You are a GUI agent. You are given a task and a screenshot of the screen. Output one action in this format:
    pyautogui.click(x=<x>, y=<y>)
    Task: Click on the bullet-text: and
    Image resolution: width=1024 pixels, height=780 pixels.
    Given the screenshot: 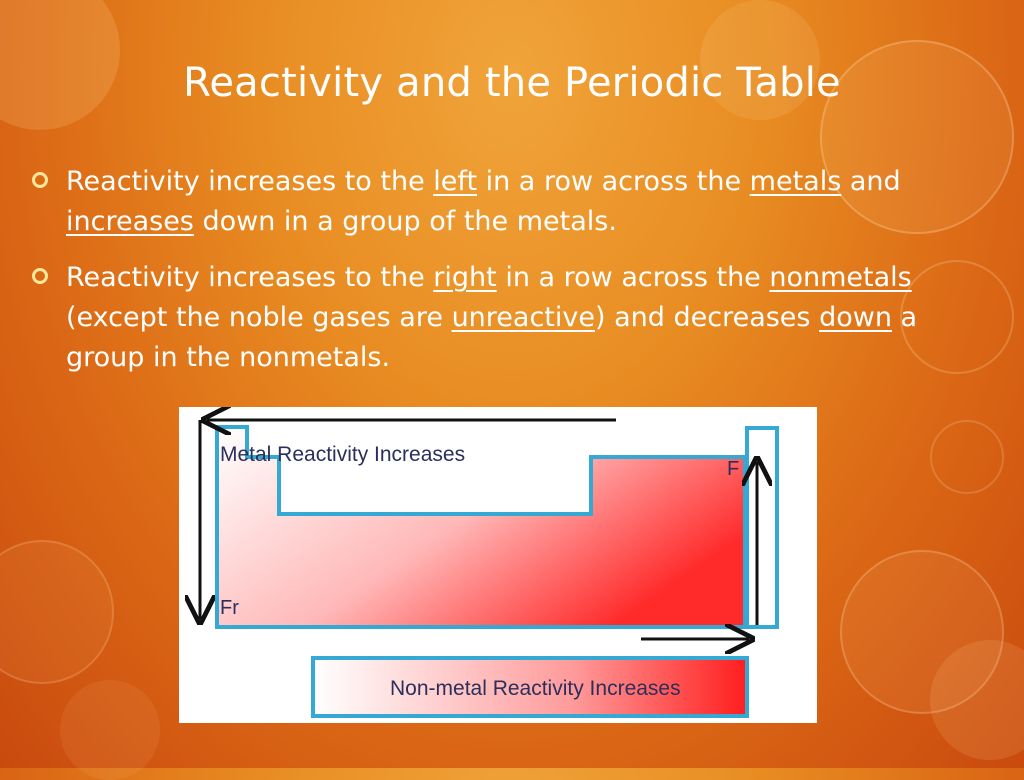 What is the action you would take?
    pyautogui.click(x=871, y=181)
    